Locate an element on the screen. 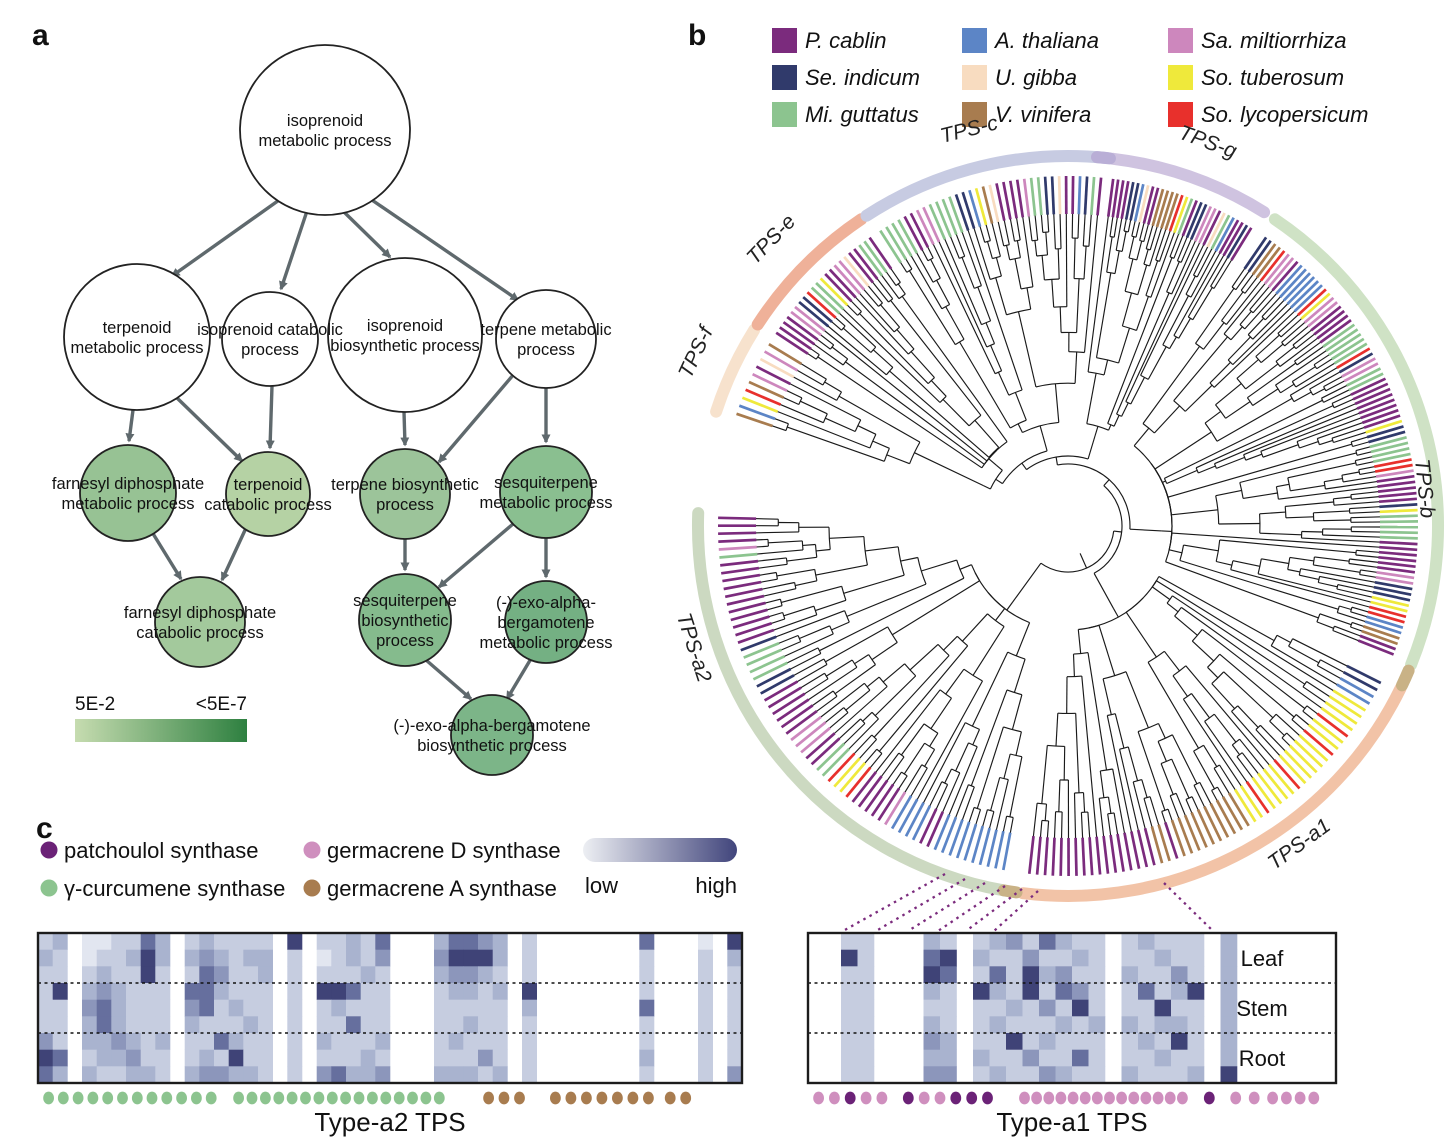  go-term-label: catabolic process is located at coordinates (199, 633).